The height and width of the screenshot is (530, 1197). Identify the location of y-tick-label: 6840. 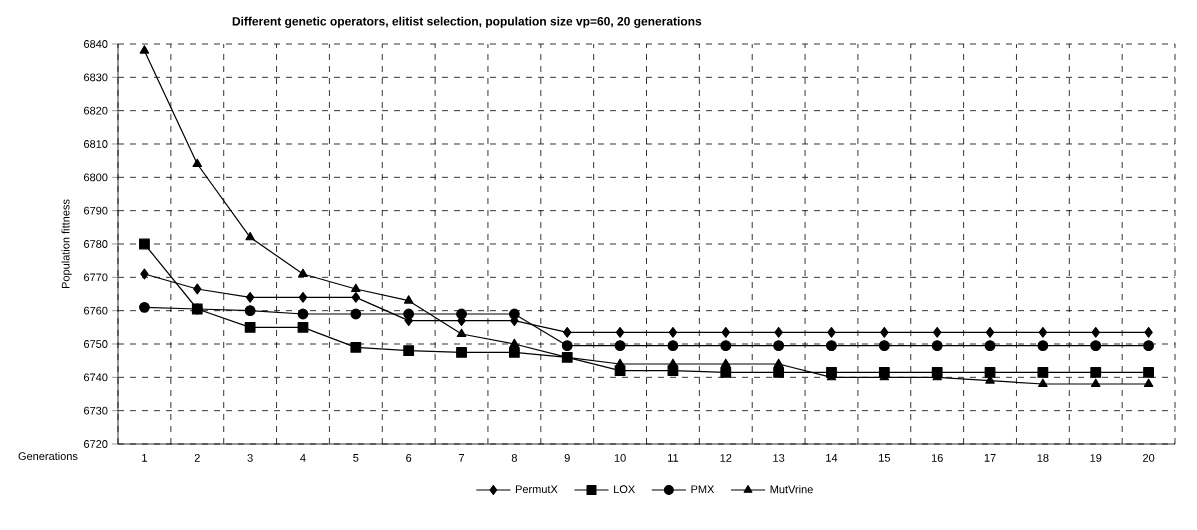
(96, 44).